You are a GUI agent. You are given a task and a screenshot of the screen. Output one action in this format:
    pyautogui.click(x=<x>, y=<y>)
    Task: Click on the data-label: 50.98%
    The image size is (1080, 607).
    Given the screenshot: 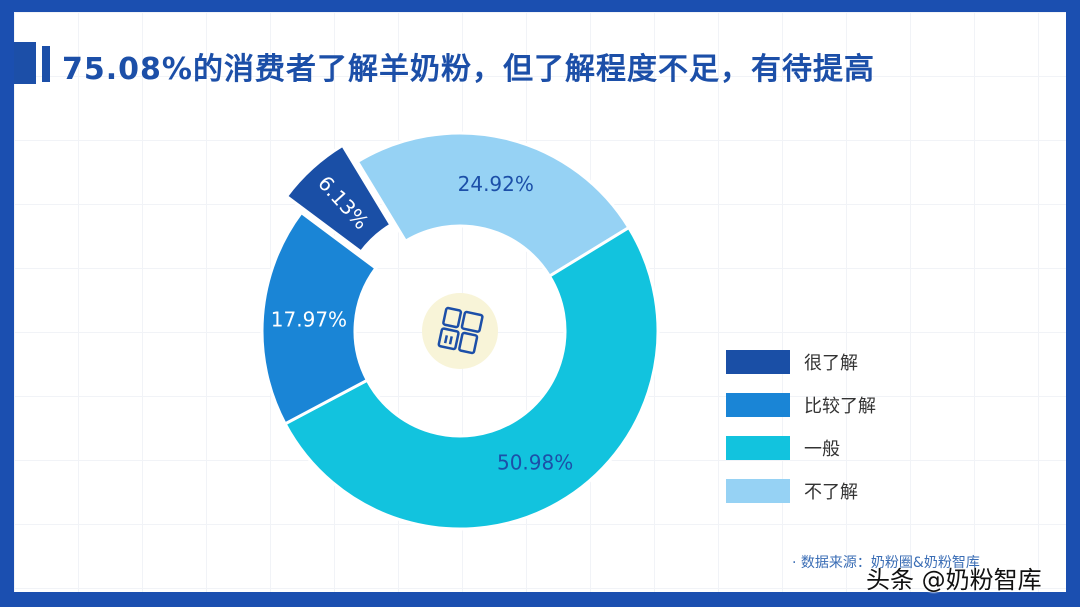 What is the action you would take?
    pyautogui.click(x=535, y=463)
    